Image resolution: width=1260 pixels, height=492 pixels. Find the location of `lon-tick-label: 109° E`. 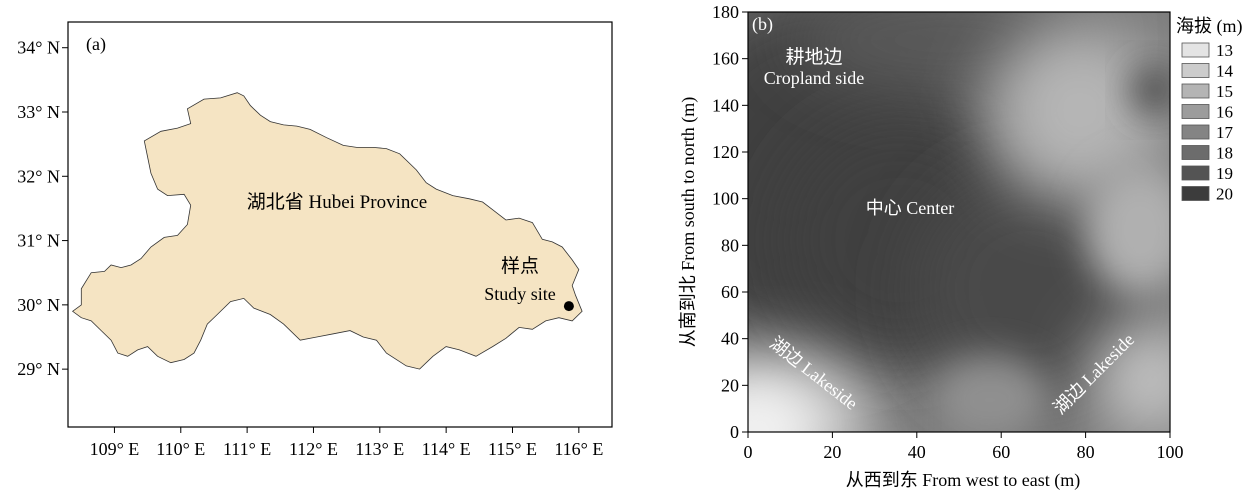

lon-tick-label: 109° E is located at coordinates (115, 449).